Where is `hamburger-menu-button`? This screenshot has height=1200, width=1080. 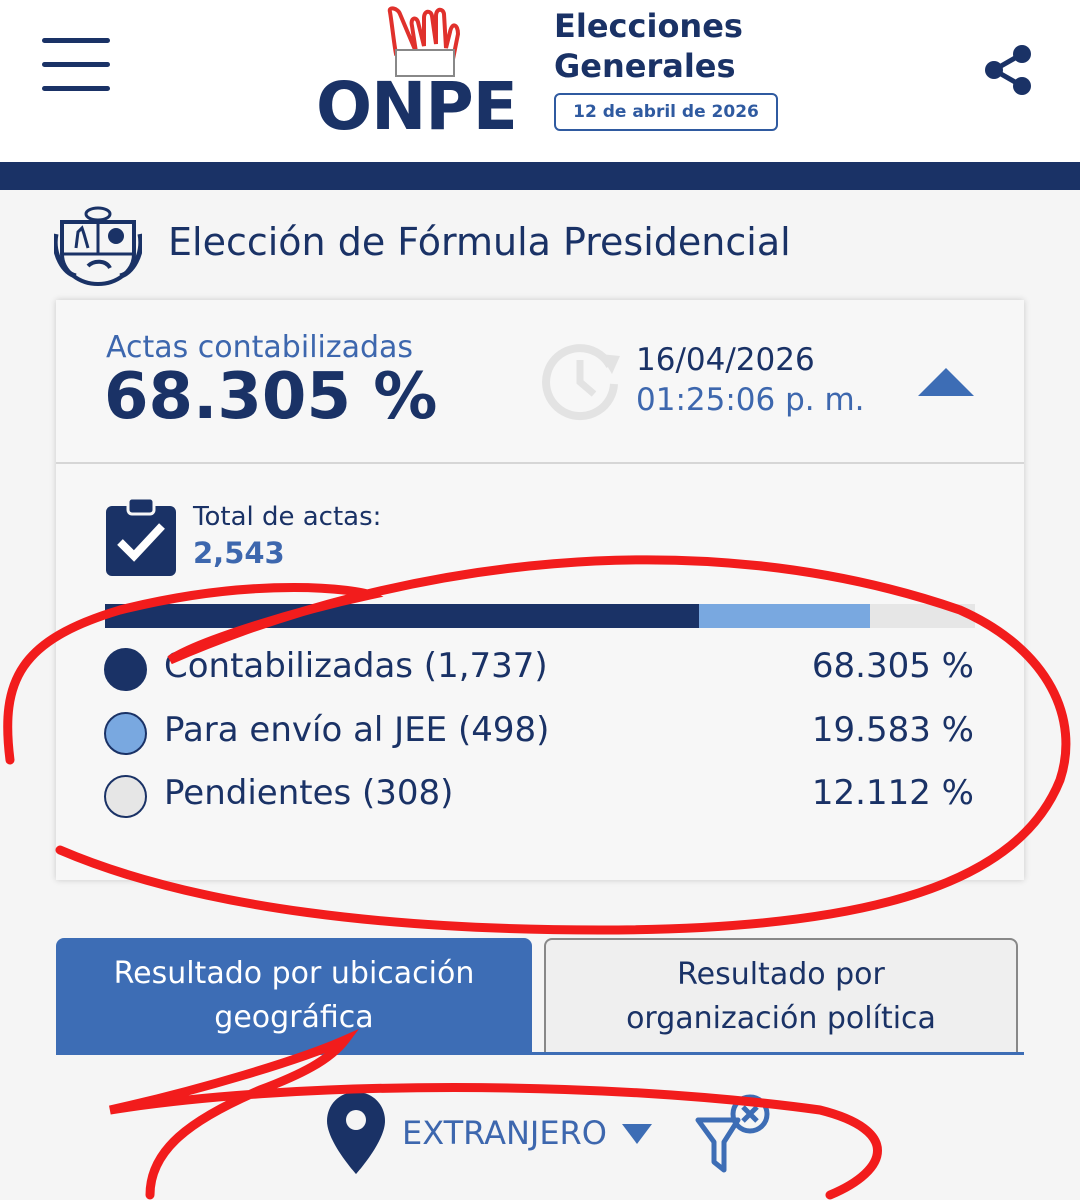
hamburger-menu-button is located at coordinates (77, 67).